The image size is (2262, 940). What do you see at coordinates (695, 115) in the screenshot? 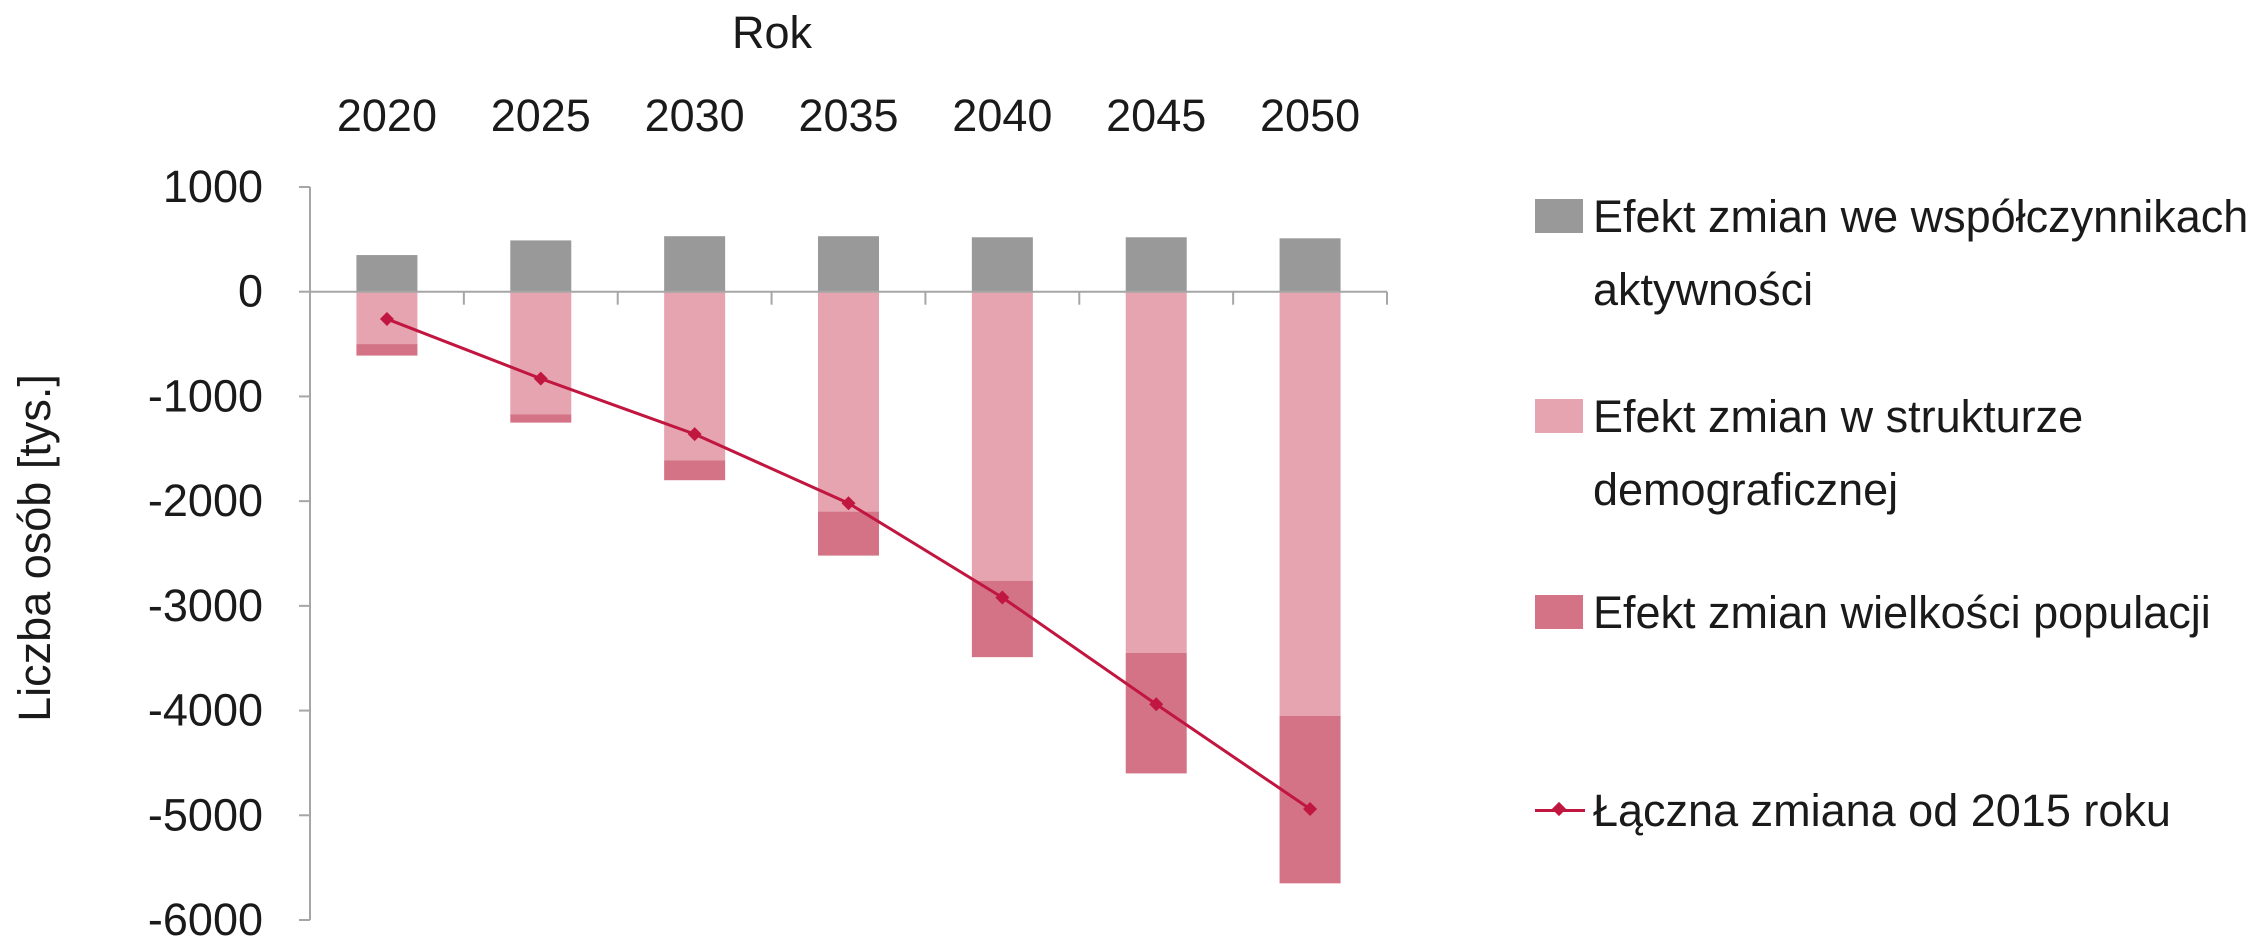
I see `x-tick-label-2030: 2030` at bounding box center [695, 115].